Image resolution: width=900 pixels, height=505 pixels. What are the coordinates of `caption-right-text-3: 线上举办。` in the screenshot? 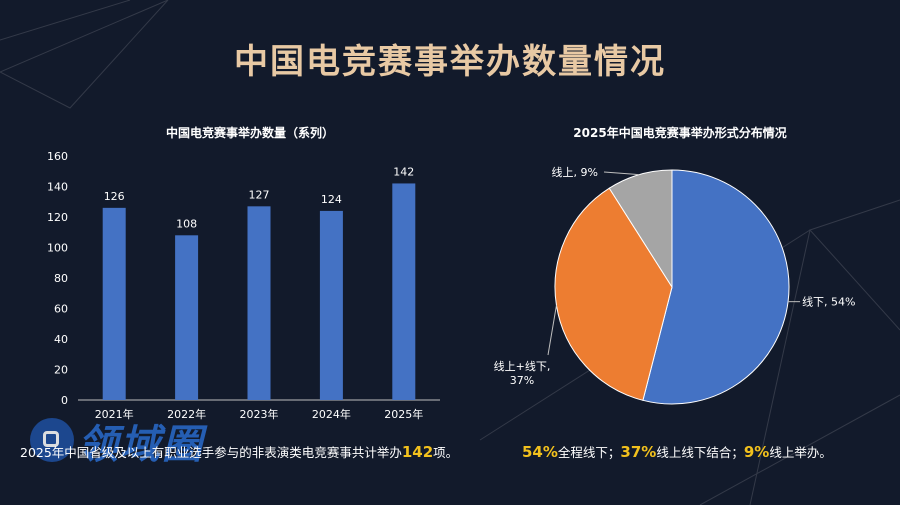 It's located at (800, 452).